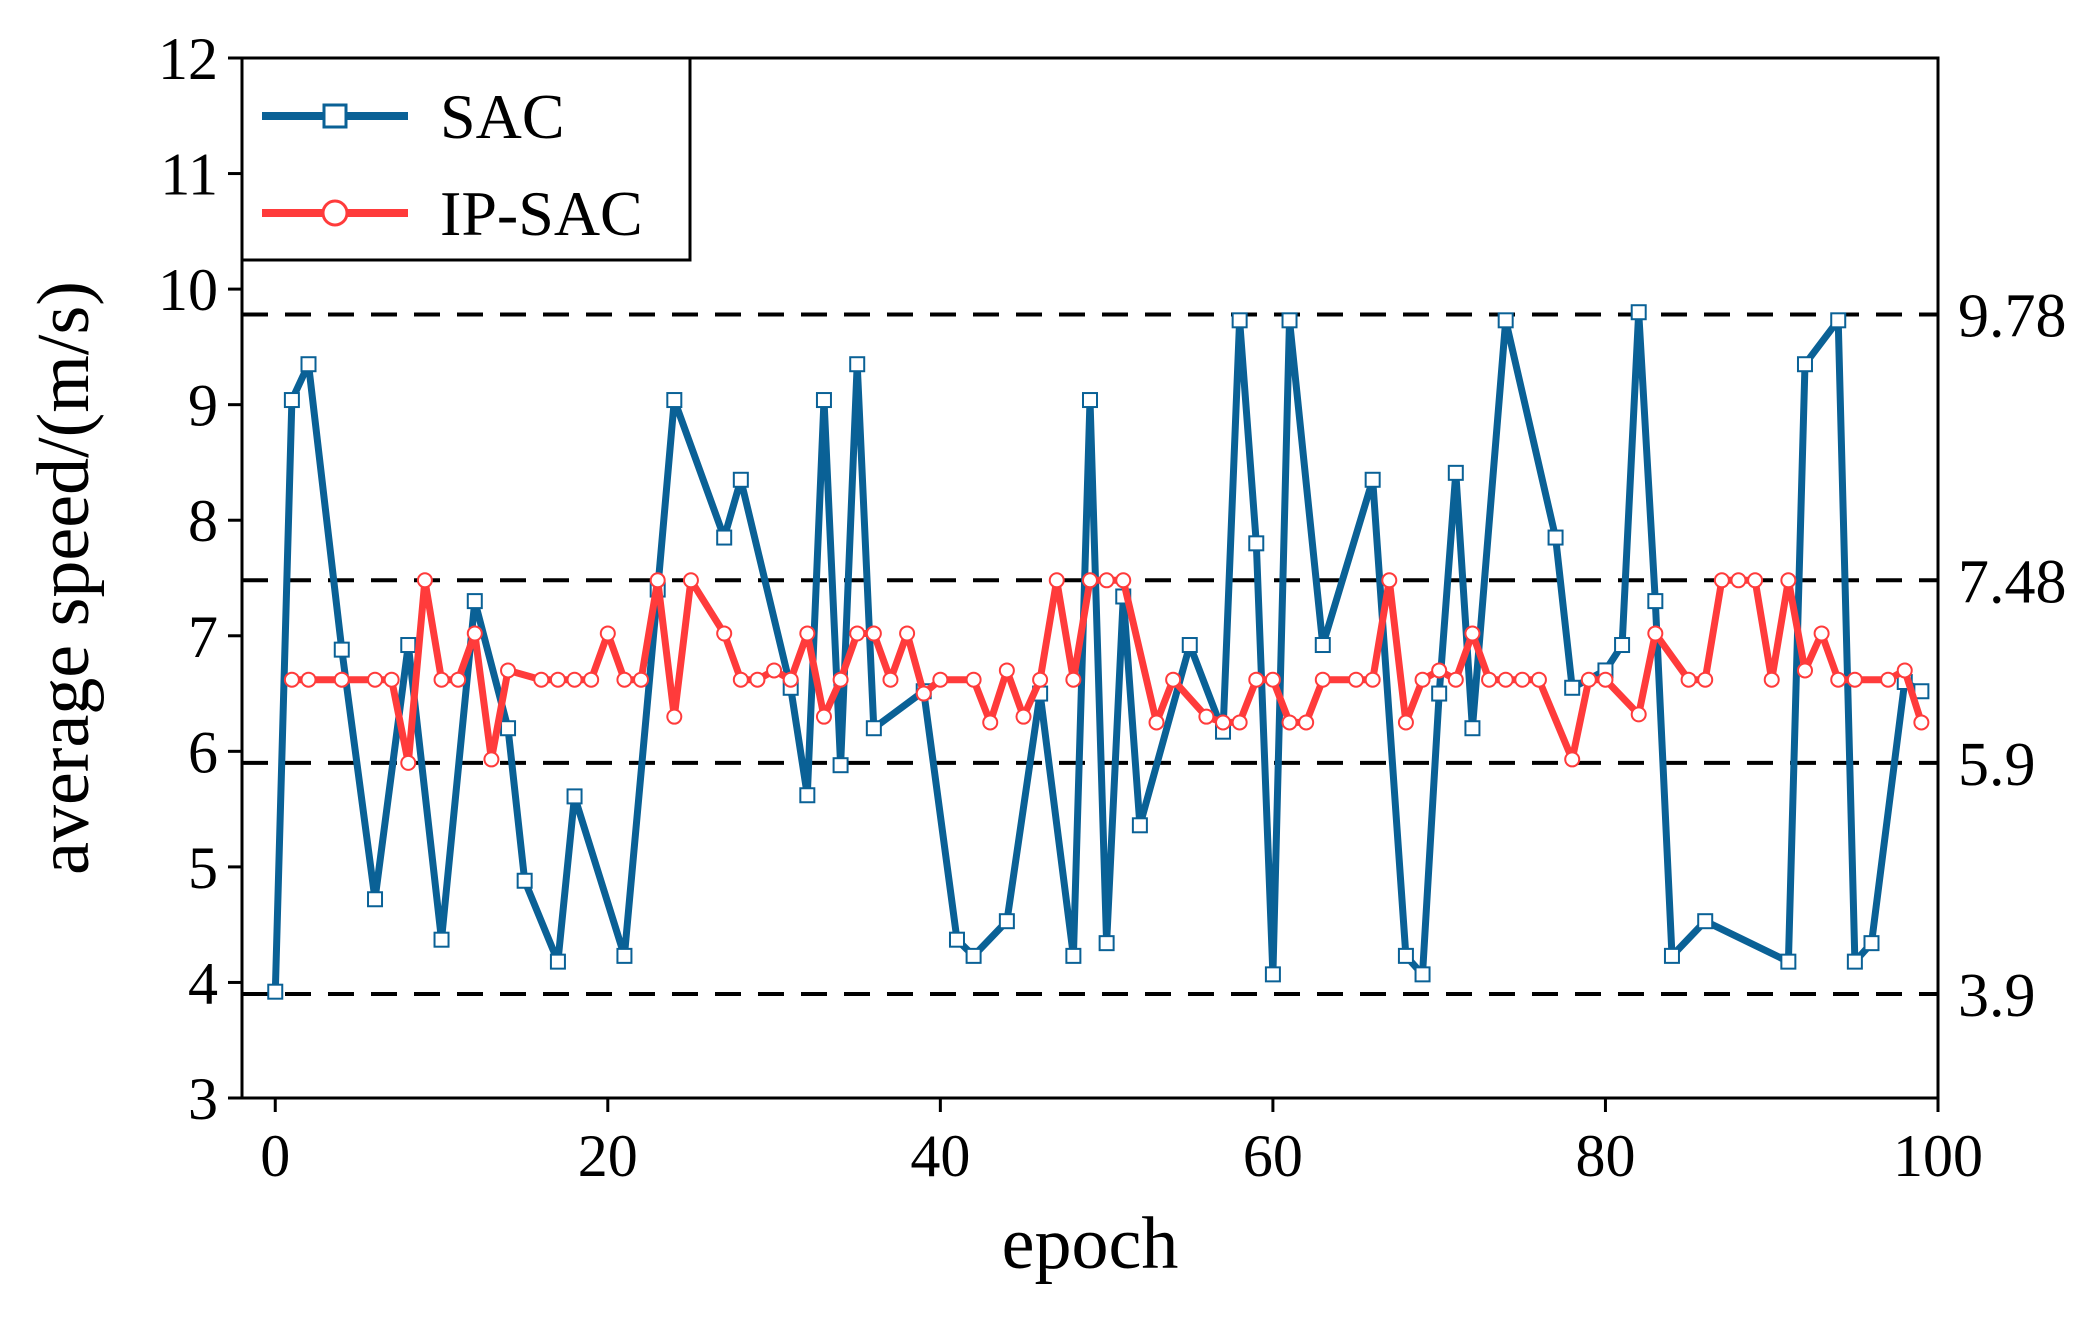 The image size is (2091, 1335). Describe the element at coordinates (189, 175) in the screenshot. I see `y-tick-label: 11` at that location.